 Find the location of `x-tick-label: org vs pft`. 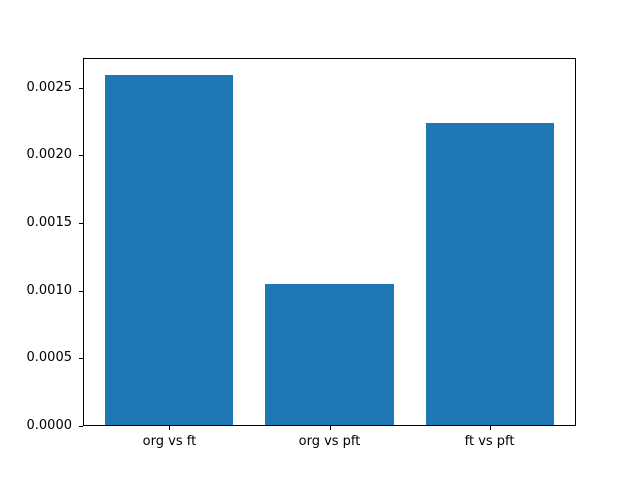

x-tick-label: org vs pft is located at coordinates (329, 441).